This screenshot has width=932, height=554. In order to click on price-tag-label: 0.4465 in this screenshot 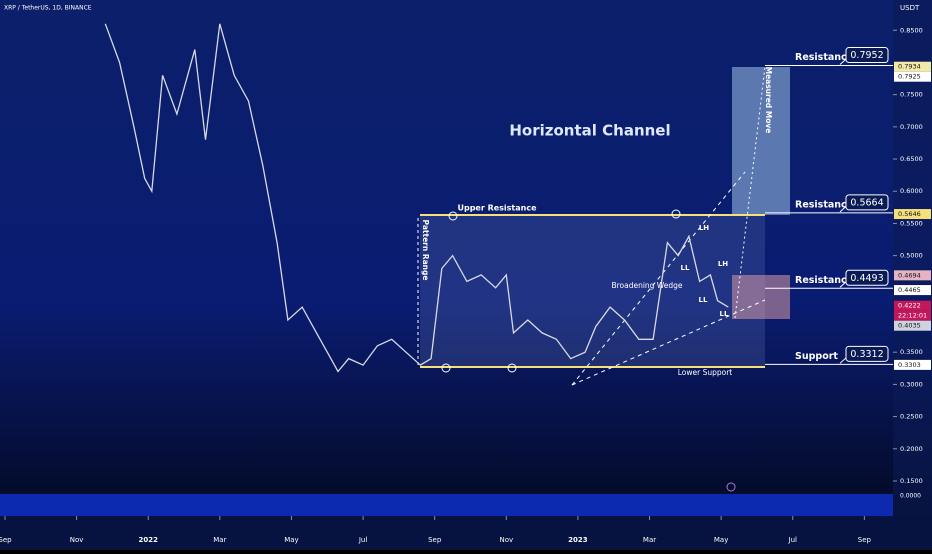, I will do `click(909, 290)`.